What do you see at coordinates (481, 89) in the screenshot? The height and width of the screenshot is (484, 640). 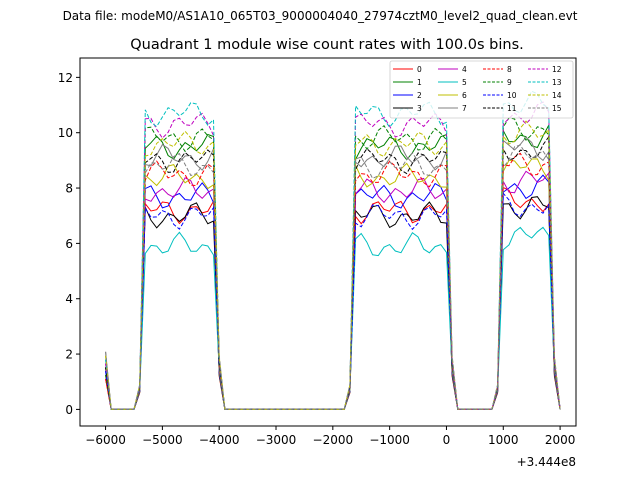 I see `legend-box` at bounding box center [481, 89].